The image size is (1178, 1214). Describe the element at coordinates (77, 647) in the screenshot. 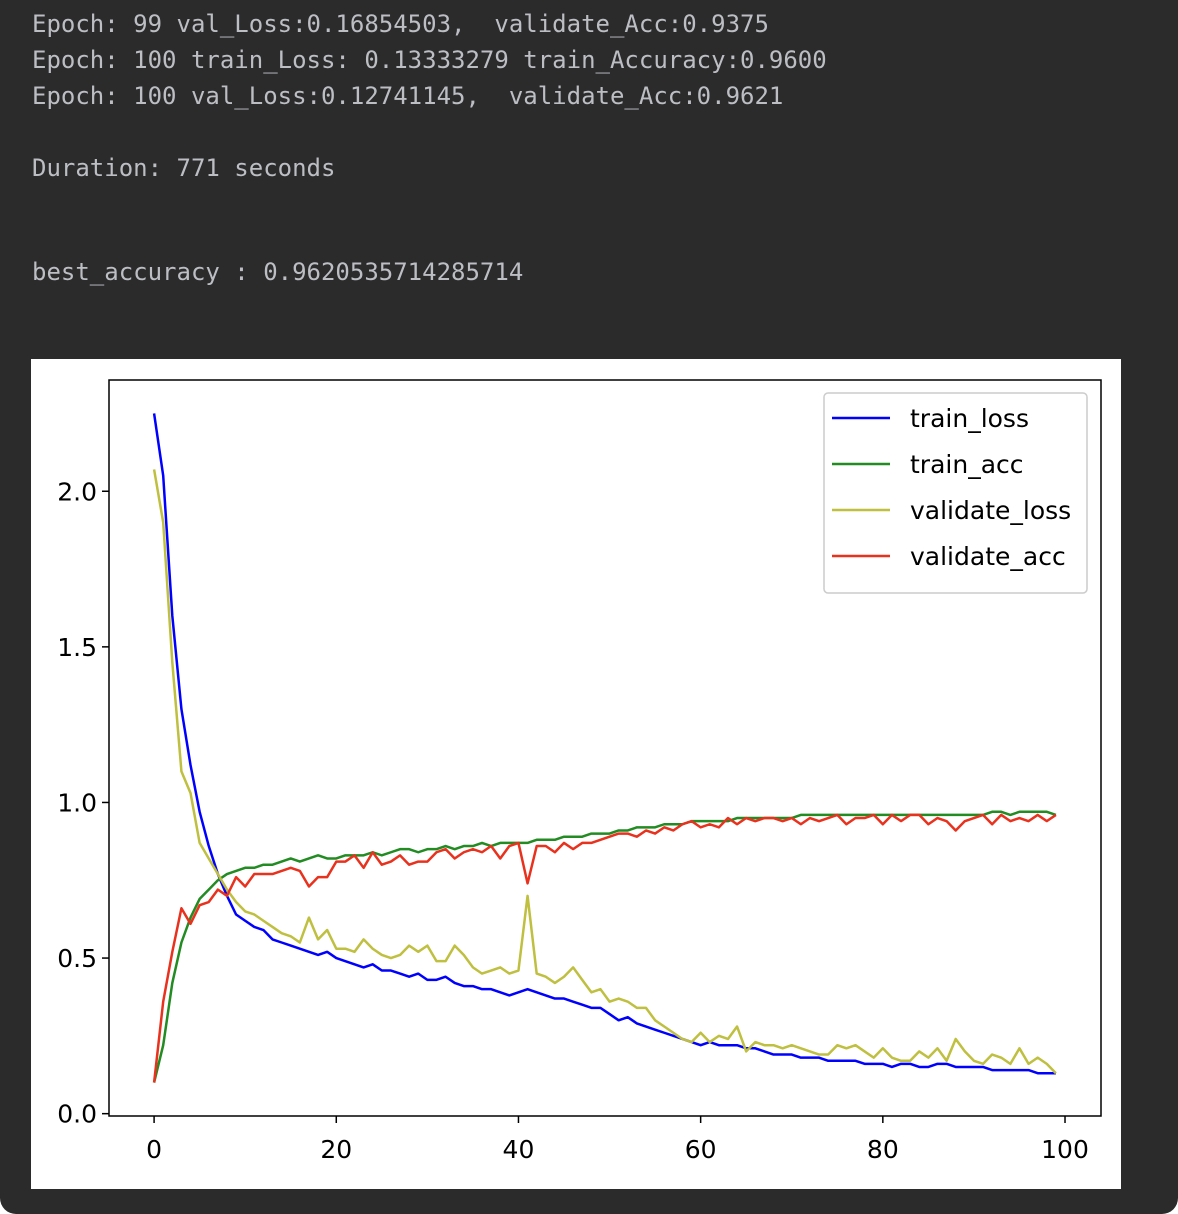

I see `y-tick-label: 1.5` at that location.